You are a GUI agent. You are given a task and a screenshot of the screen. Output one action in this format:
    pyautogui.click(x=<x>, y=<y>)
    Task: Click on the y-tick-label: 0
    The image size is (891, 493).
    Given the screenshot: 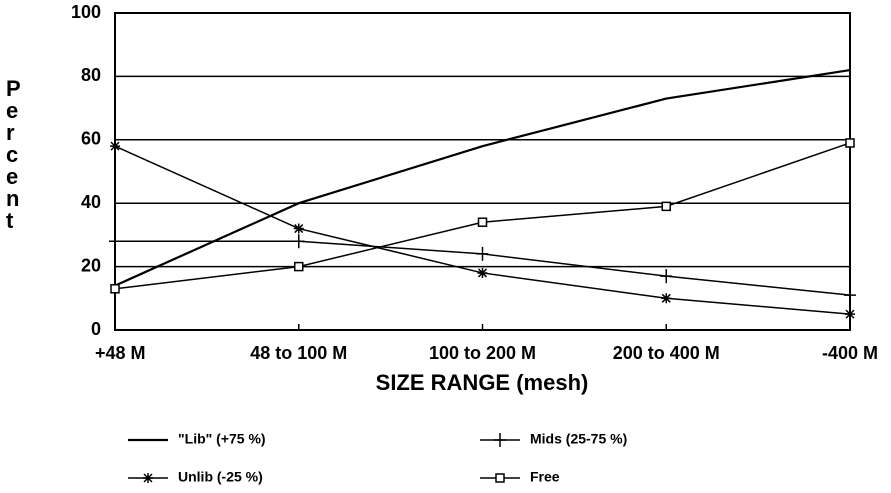 What is the action you would take?
    pyautogui.click(x=96, y=329)
    